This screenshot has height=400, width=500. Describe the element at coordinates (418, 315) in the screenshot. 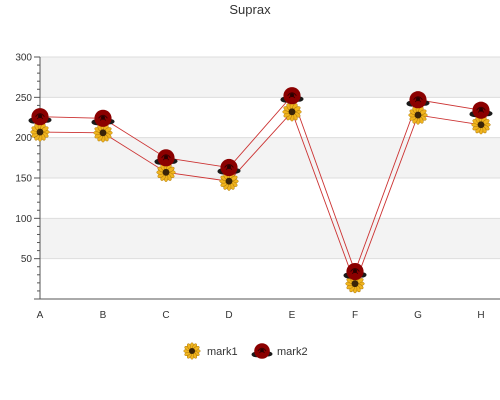

I see `x-tick-label: G` at that location.